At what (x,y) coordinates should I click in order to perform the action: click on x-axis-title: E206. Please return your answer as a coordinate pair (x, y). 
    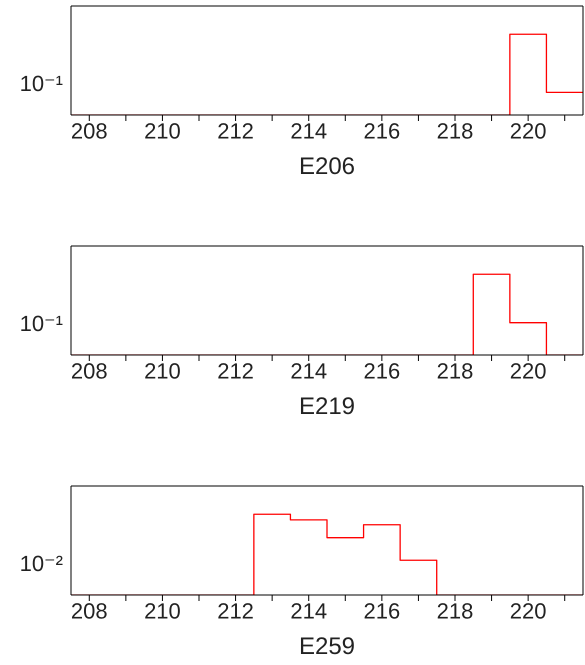
    Looking at the image, I should click on (327, 166).